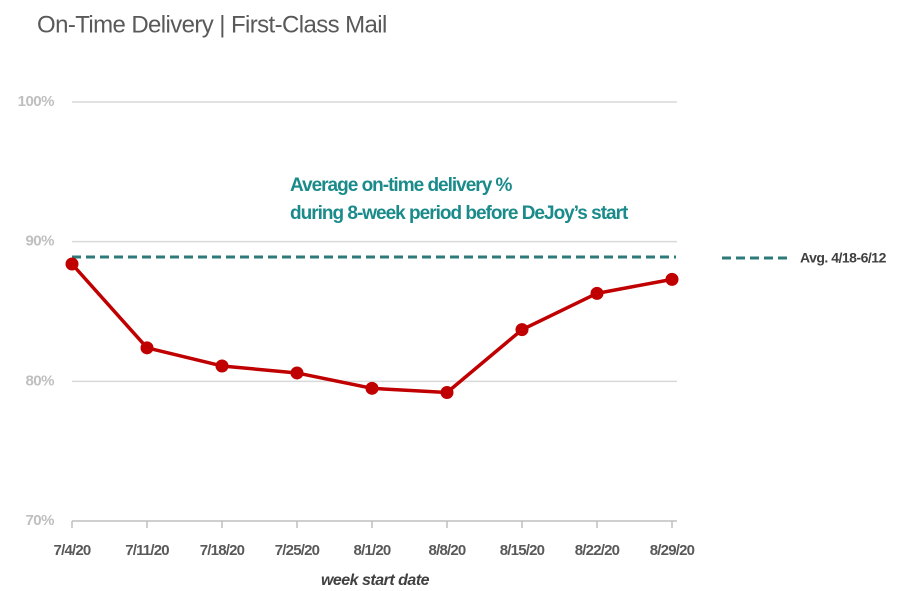 This screenshot has width=900, height=591. I want to click on x-tick-label: 8/8/20, so click(447, 550).